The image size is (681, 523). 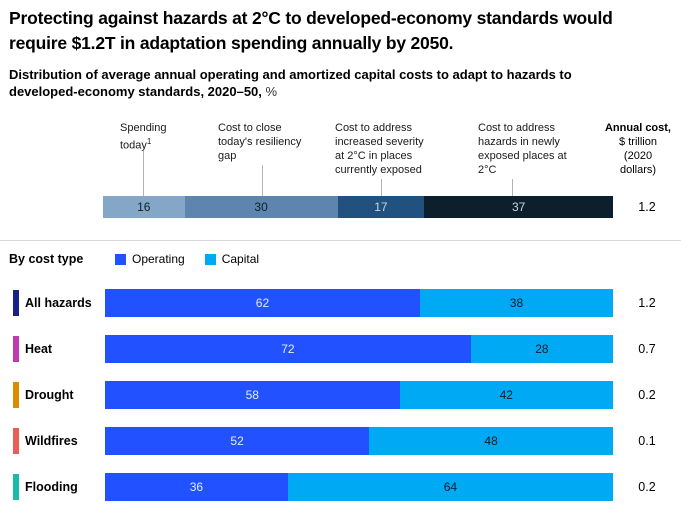 I want to click on bar-segment-increased-severity: 17, so click(x=381, y=207).